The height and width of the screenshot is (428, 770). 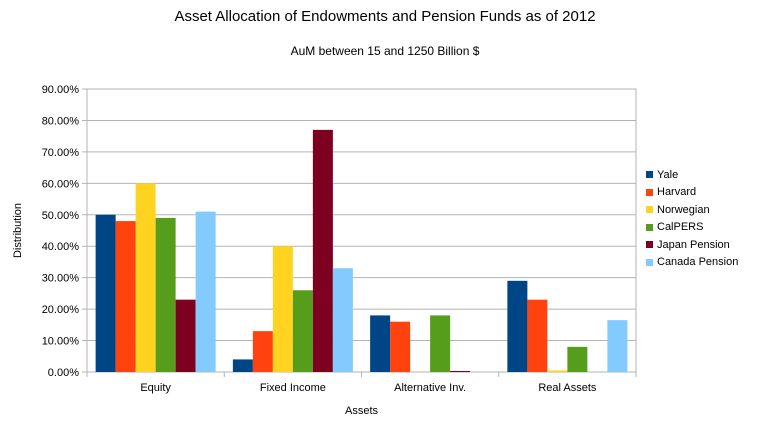 I want to click on legend-label: Japan Pension, so click(x=693, y=244).